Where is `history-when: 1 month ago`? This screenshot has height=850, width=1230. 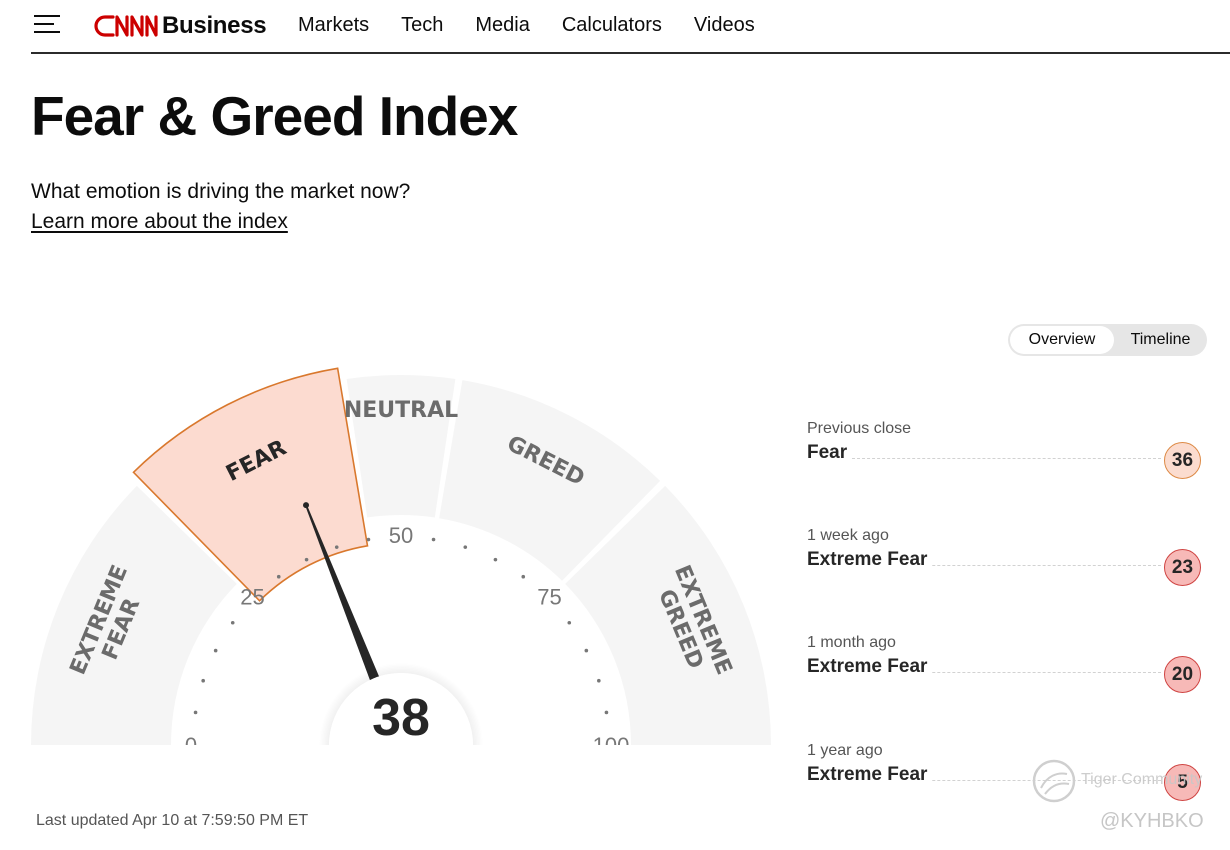
history-when: 1 month ago is located at coordinates (851, 642).